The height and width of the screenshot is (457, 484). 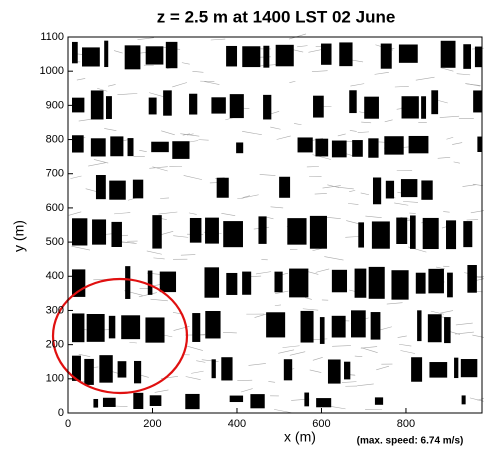 What do you see at coordinates (55, 208) in the screenshot?
I see `y-tick-label: 600` at bounding box center [55, 208].